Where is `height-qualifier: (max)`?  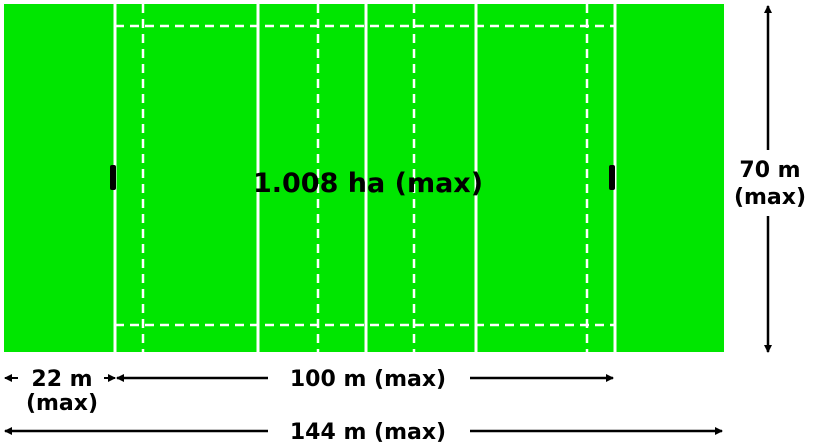 height-qualifier: (max) is located at coordinates (770, 197).